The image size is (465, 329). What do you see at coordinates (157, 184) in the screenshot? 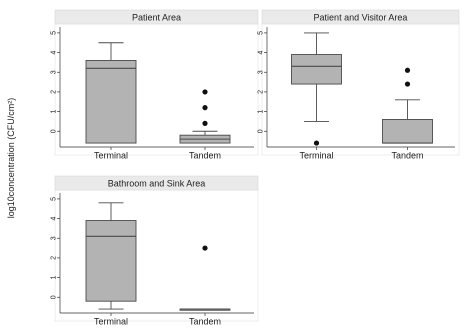
I see `panel-title: Bathroom and Sink Area` at bounding box center [157, 184].